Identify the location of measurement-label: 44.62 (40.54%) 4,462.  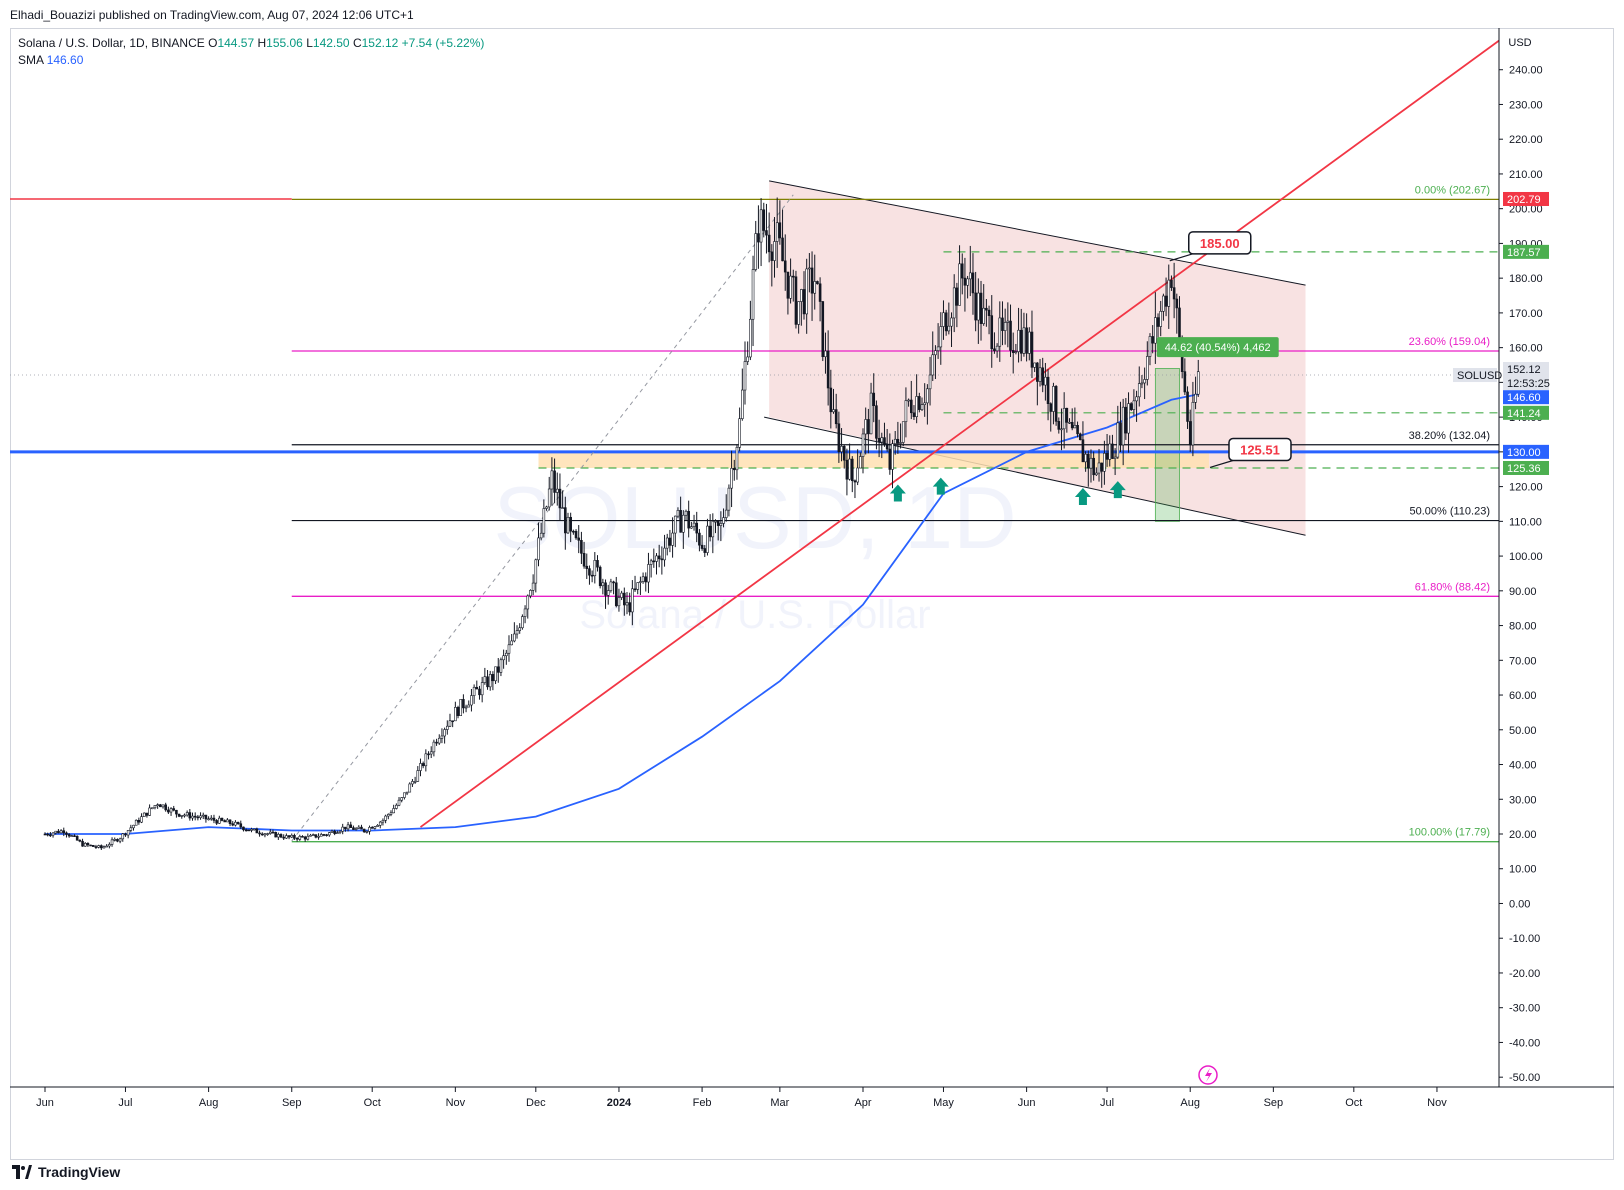
(1218, 348).